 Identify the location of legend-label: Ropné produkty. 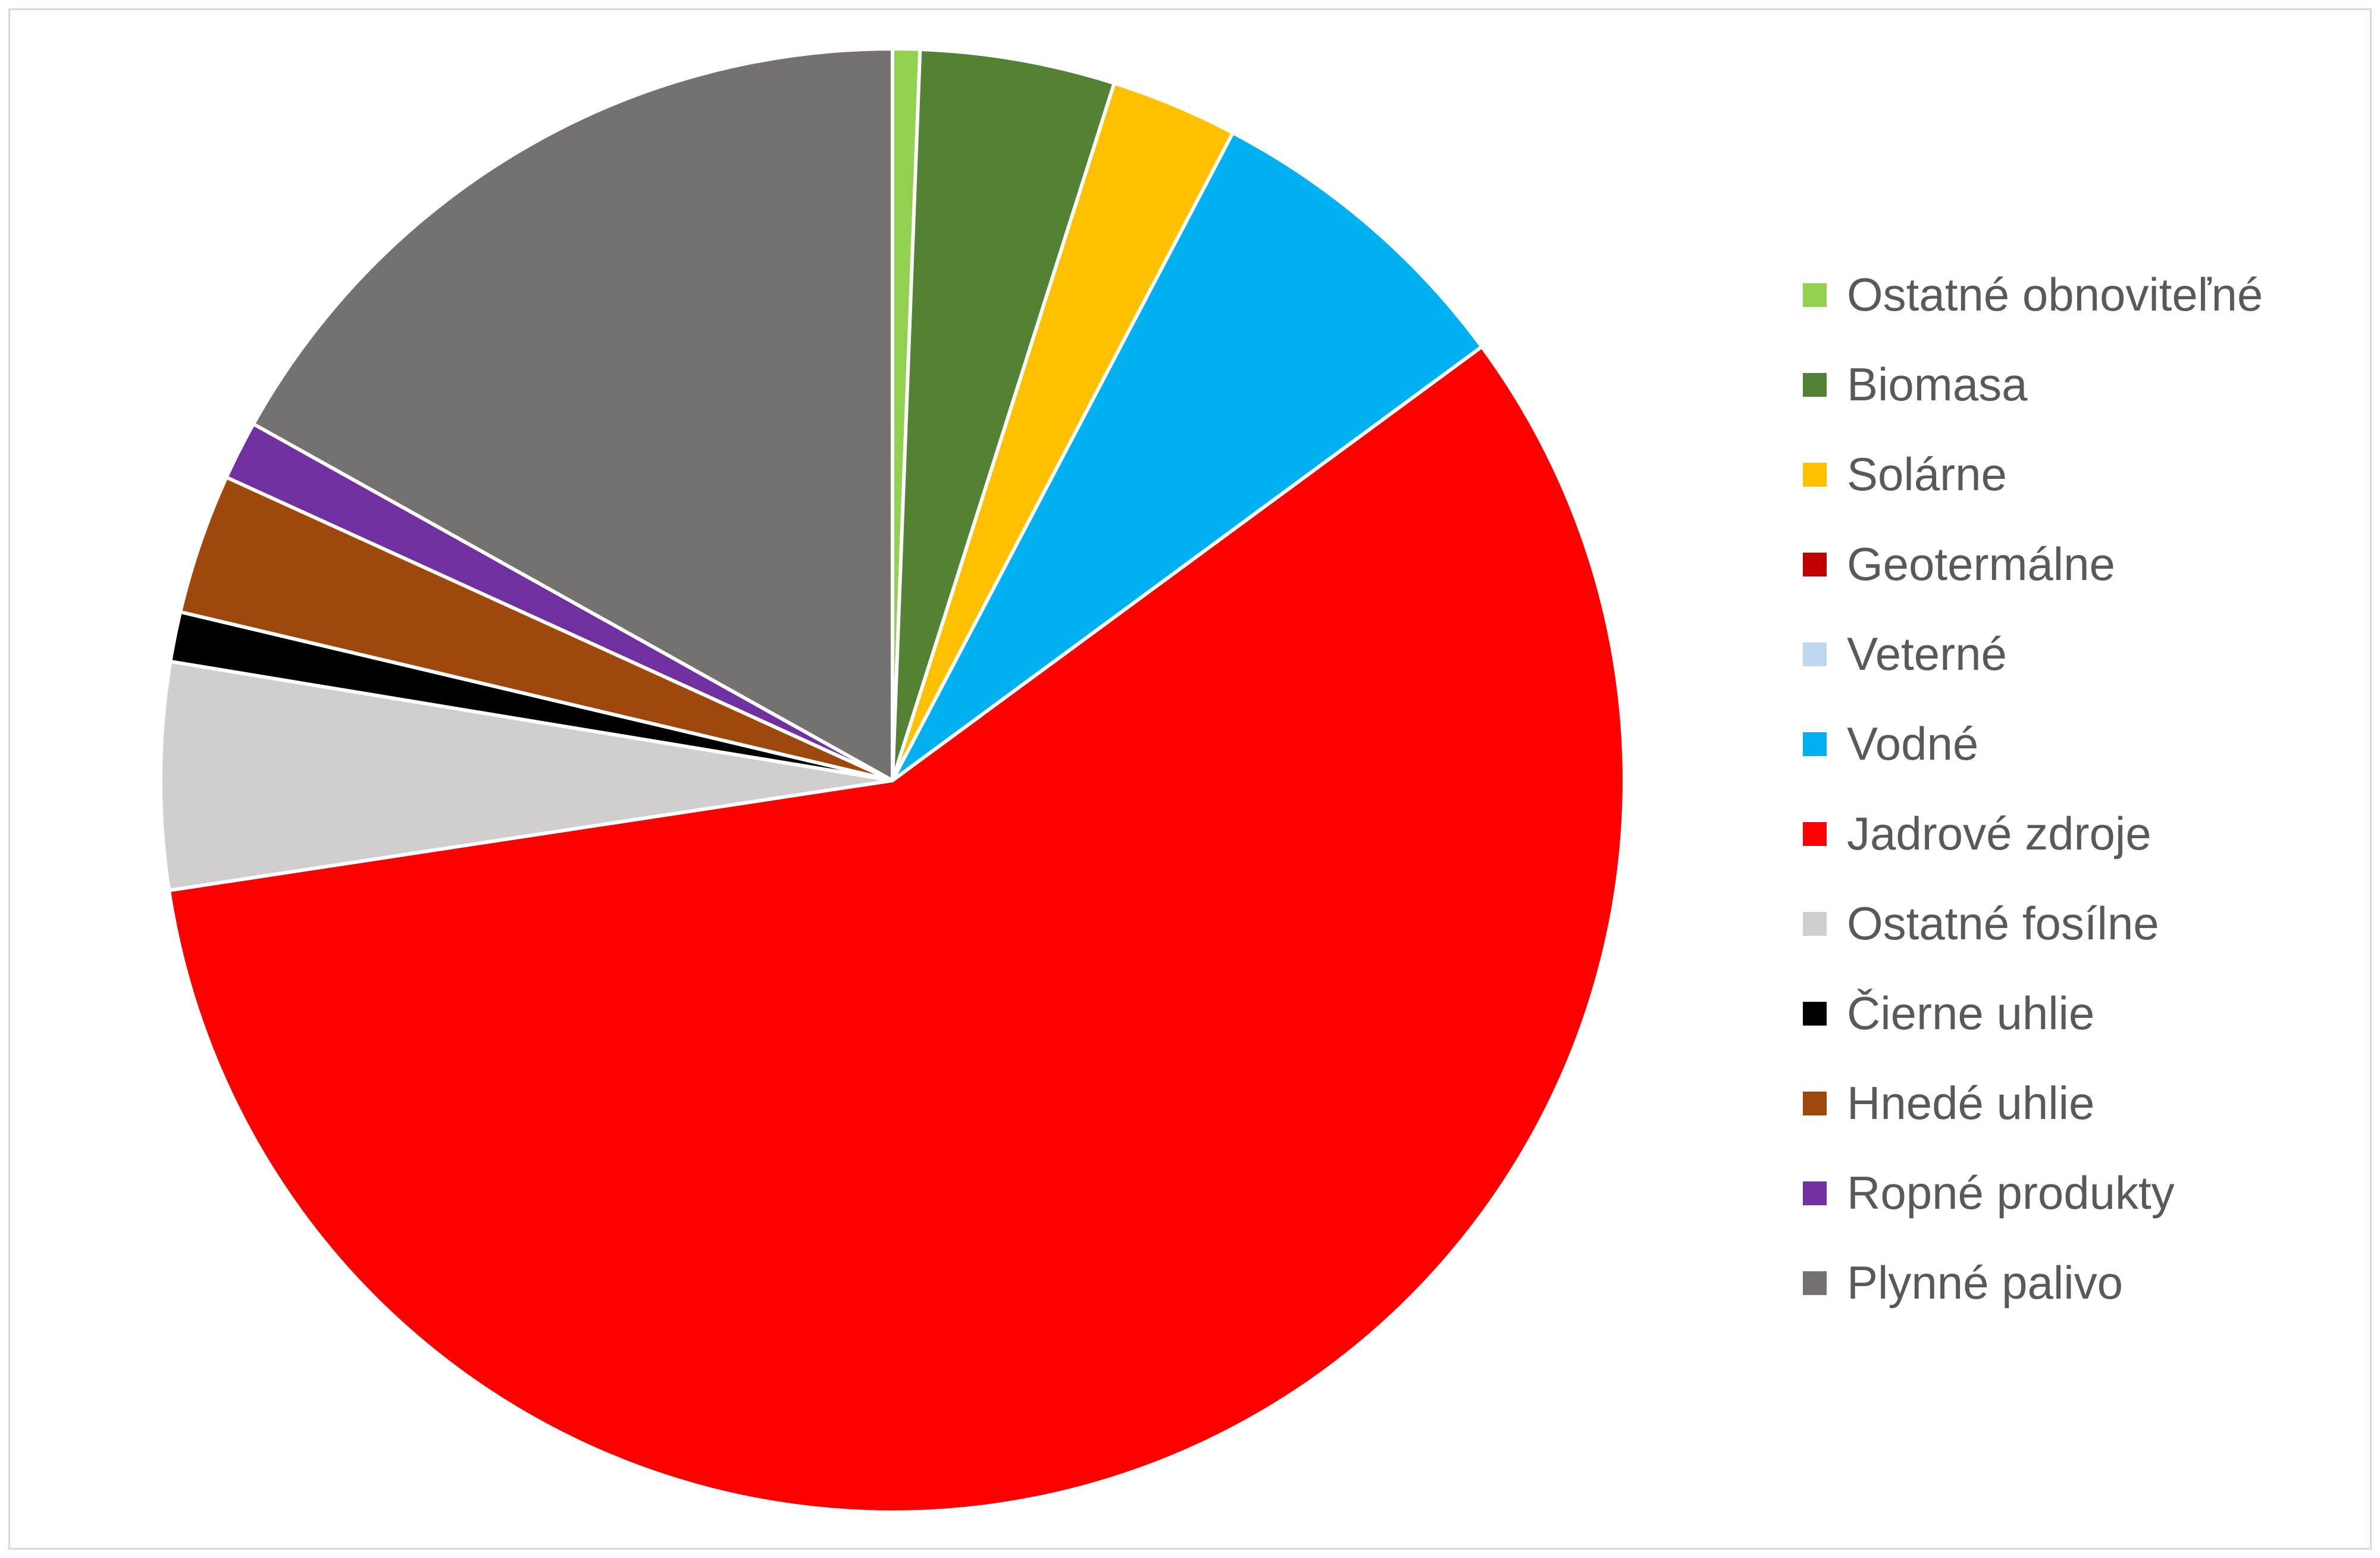
(2011, 1193).